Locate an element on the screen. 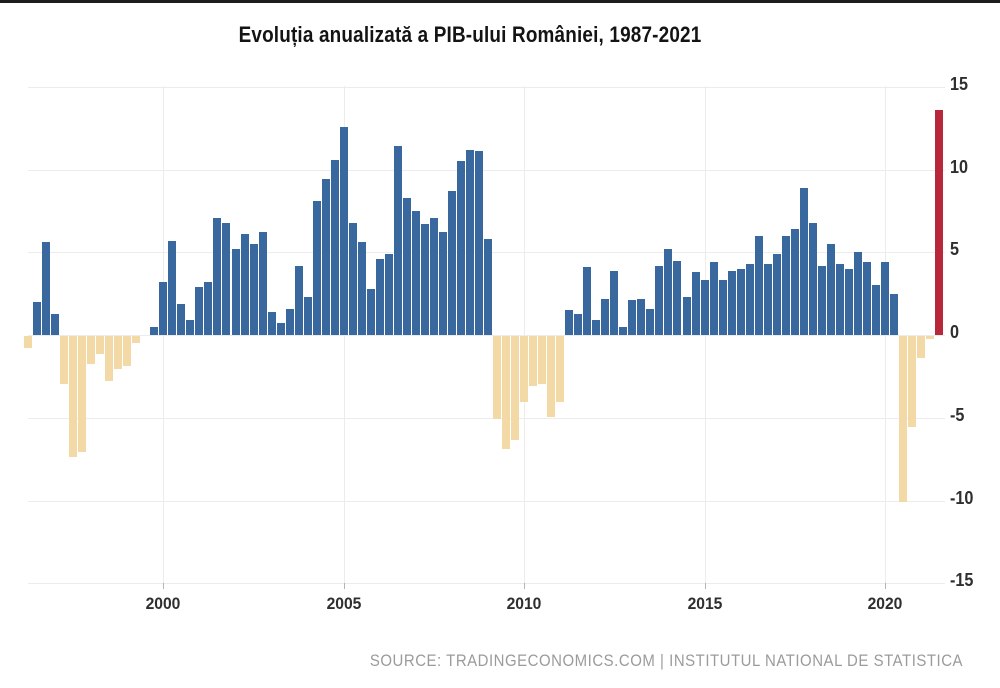  x-axis-label: 2010 is located at coordinates (524, 603).